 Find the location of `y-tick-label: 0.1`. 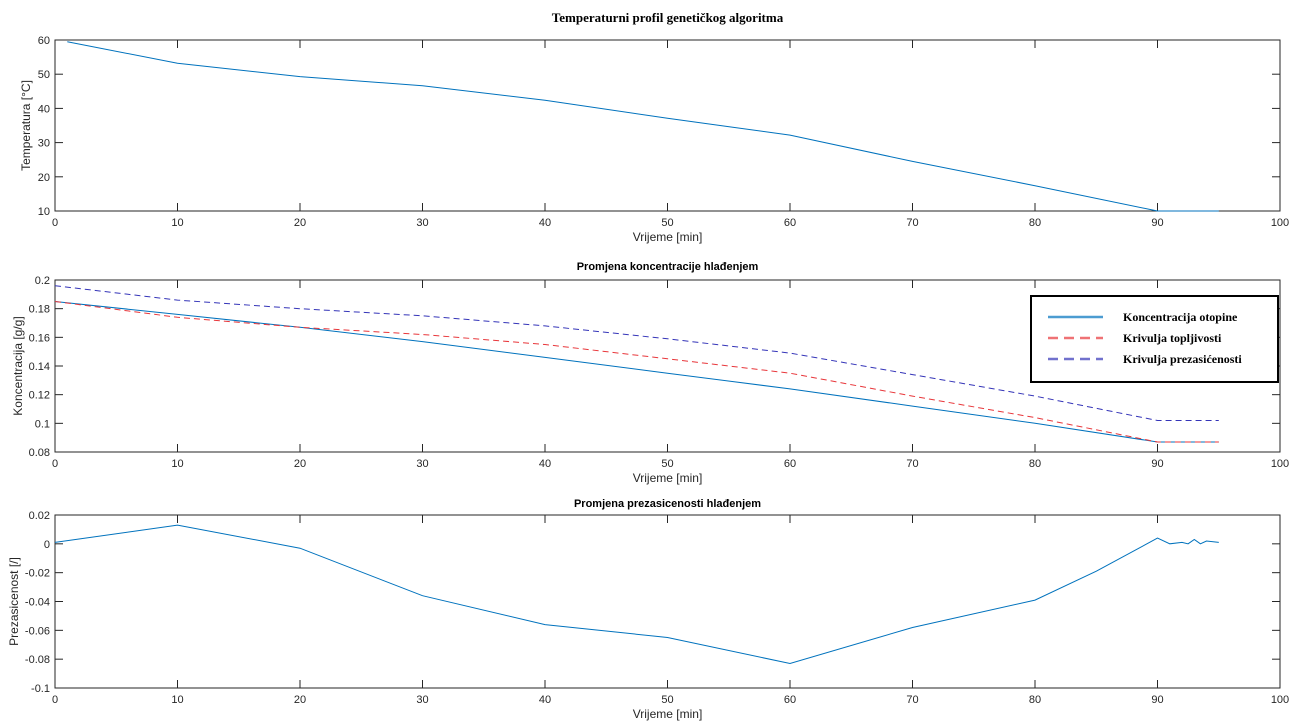

y-tick-label: 0.1 is located at coordinates (42, 424).